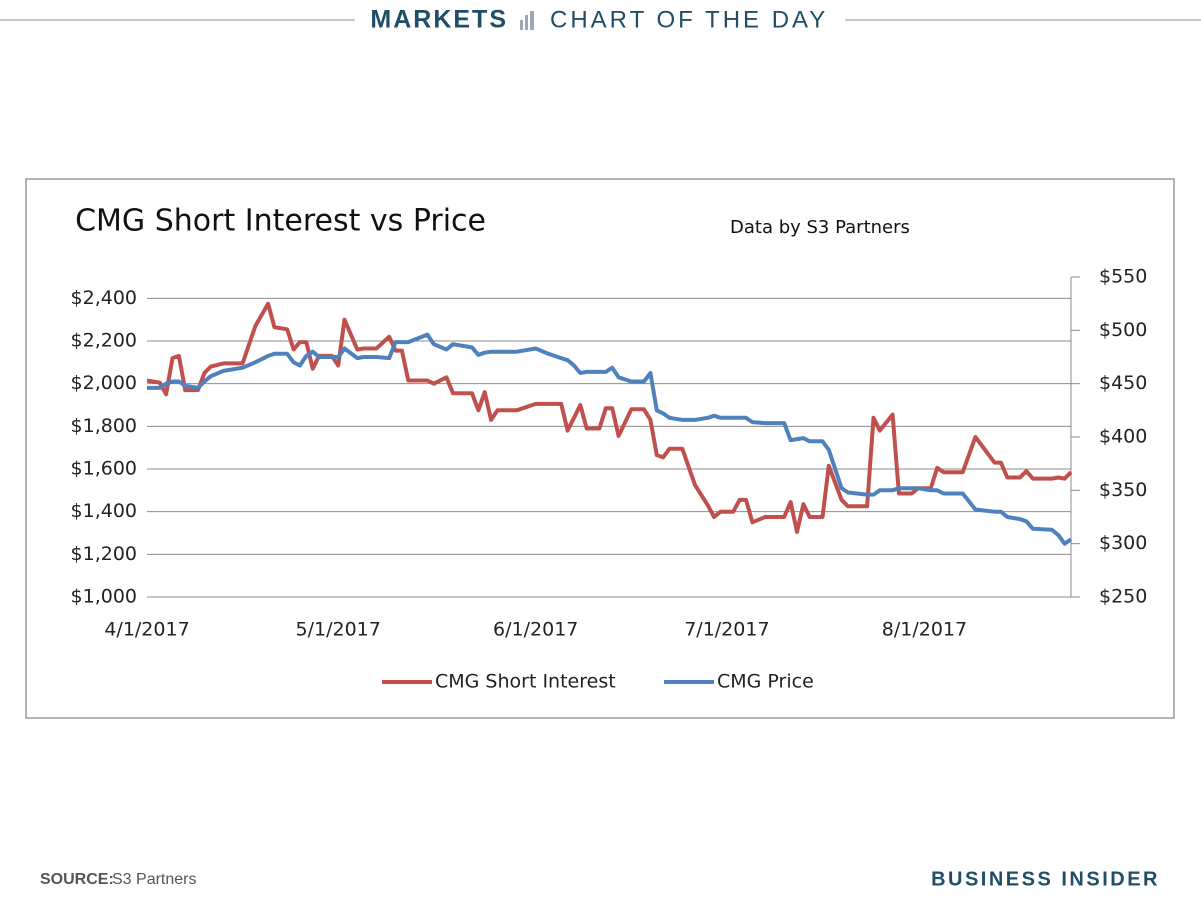  What do you see at coordinates (104, 383) in the screenshot?
I see `y-tick-label: $2,000` at bounding box center [104, 383].